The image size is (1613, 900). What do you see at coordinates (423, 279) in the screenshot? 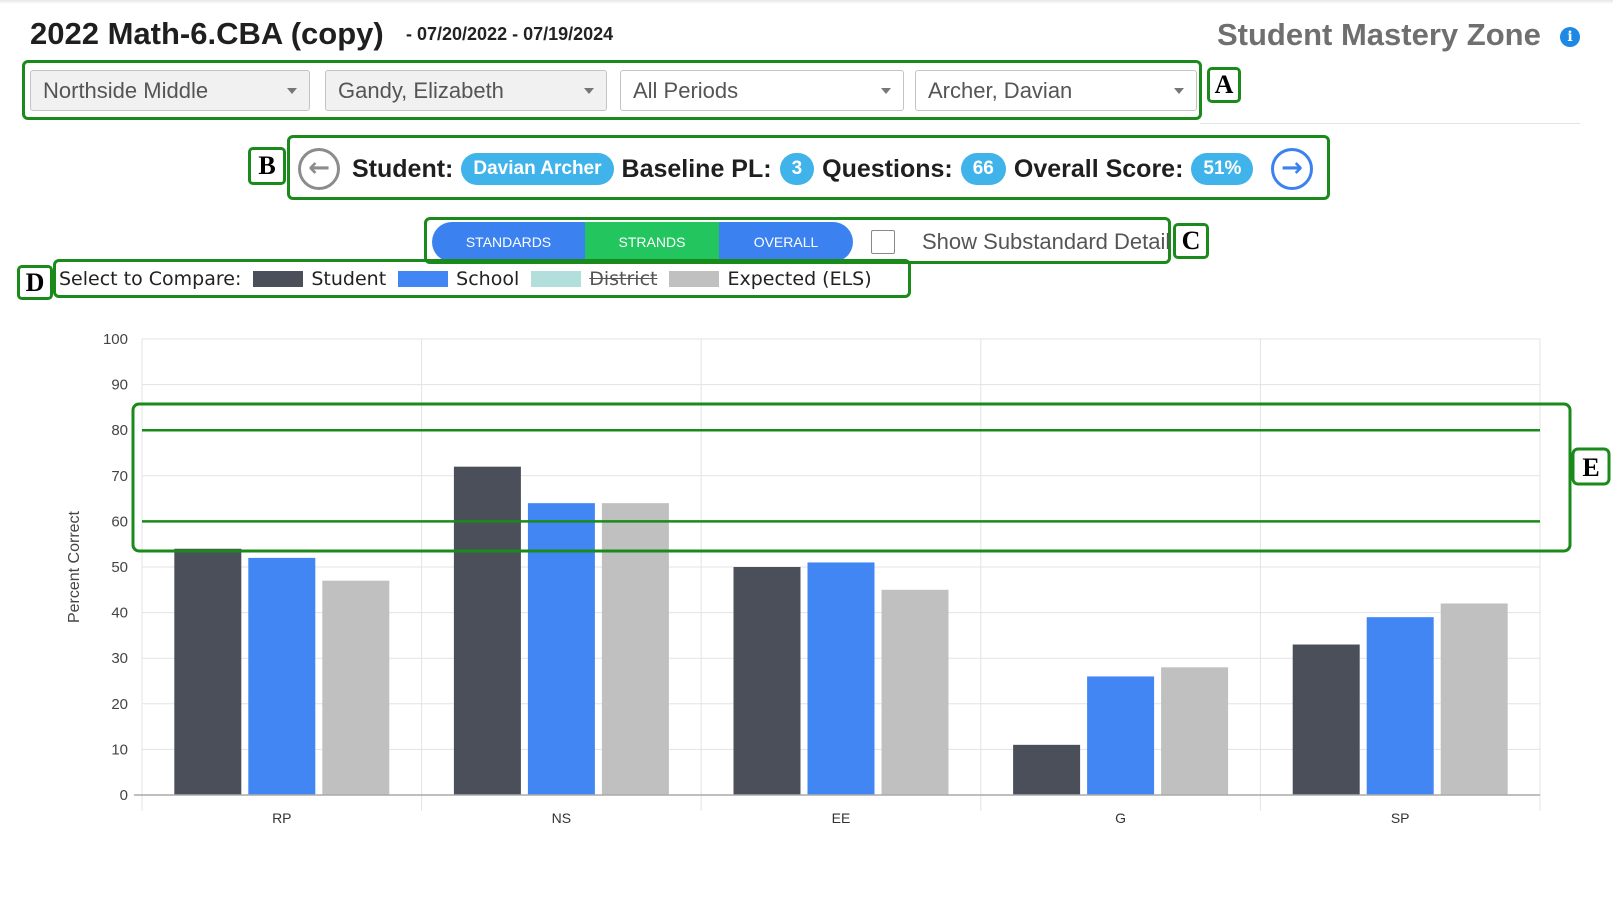
I see `legend-swatch-school` at bounding box center [423, 279].